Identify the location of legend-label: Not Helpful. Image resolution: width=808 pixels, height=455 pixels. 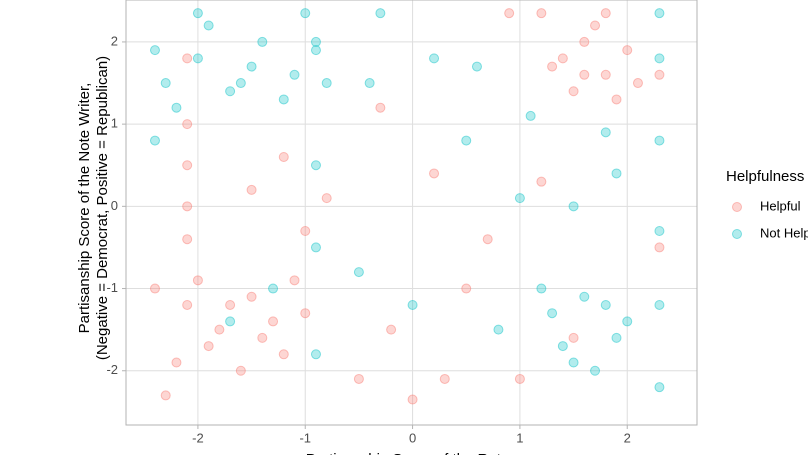
(784, 232).